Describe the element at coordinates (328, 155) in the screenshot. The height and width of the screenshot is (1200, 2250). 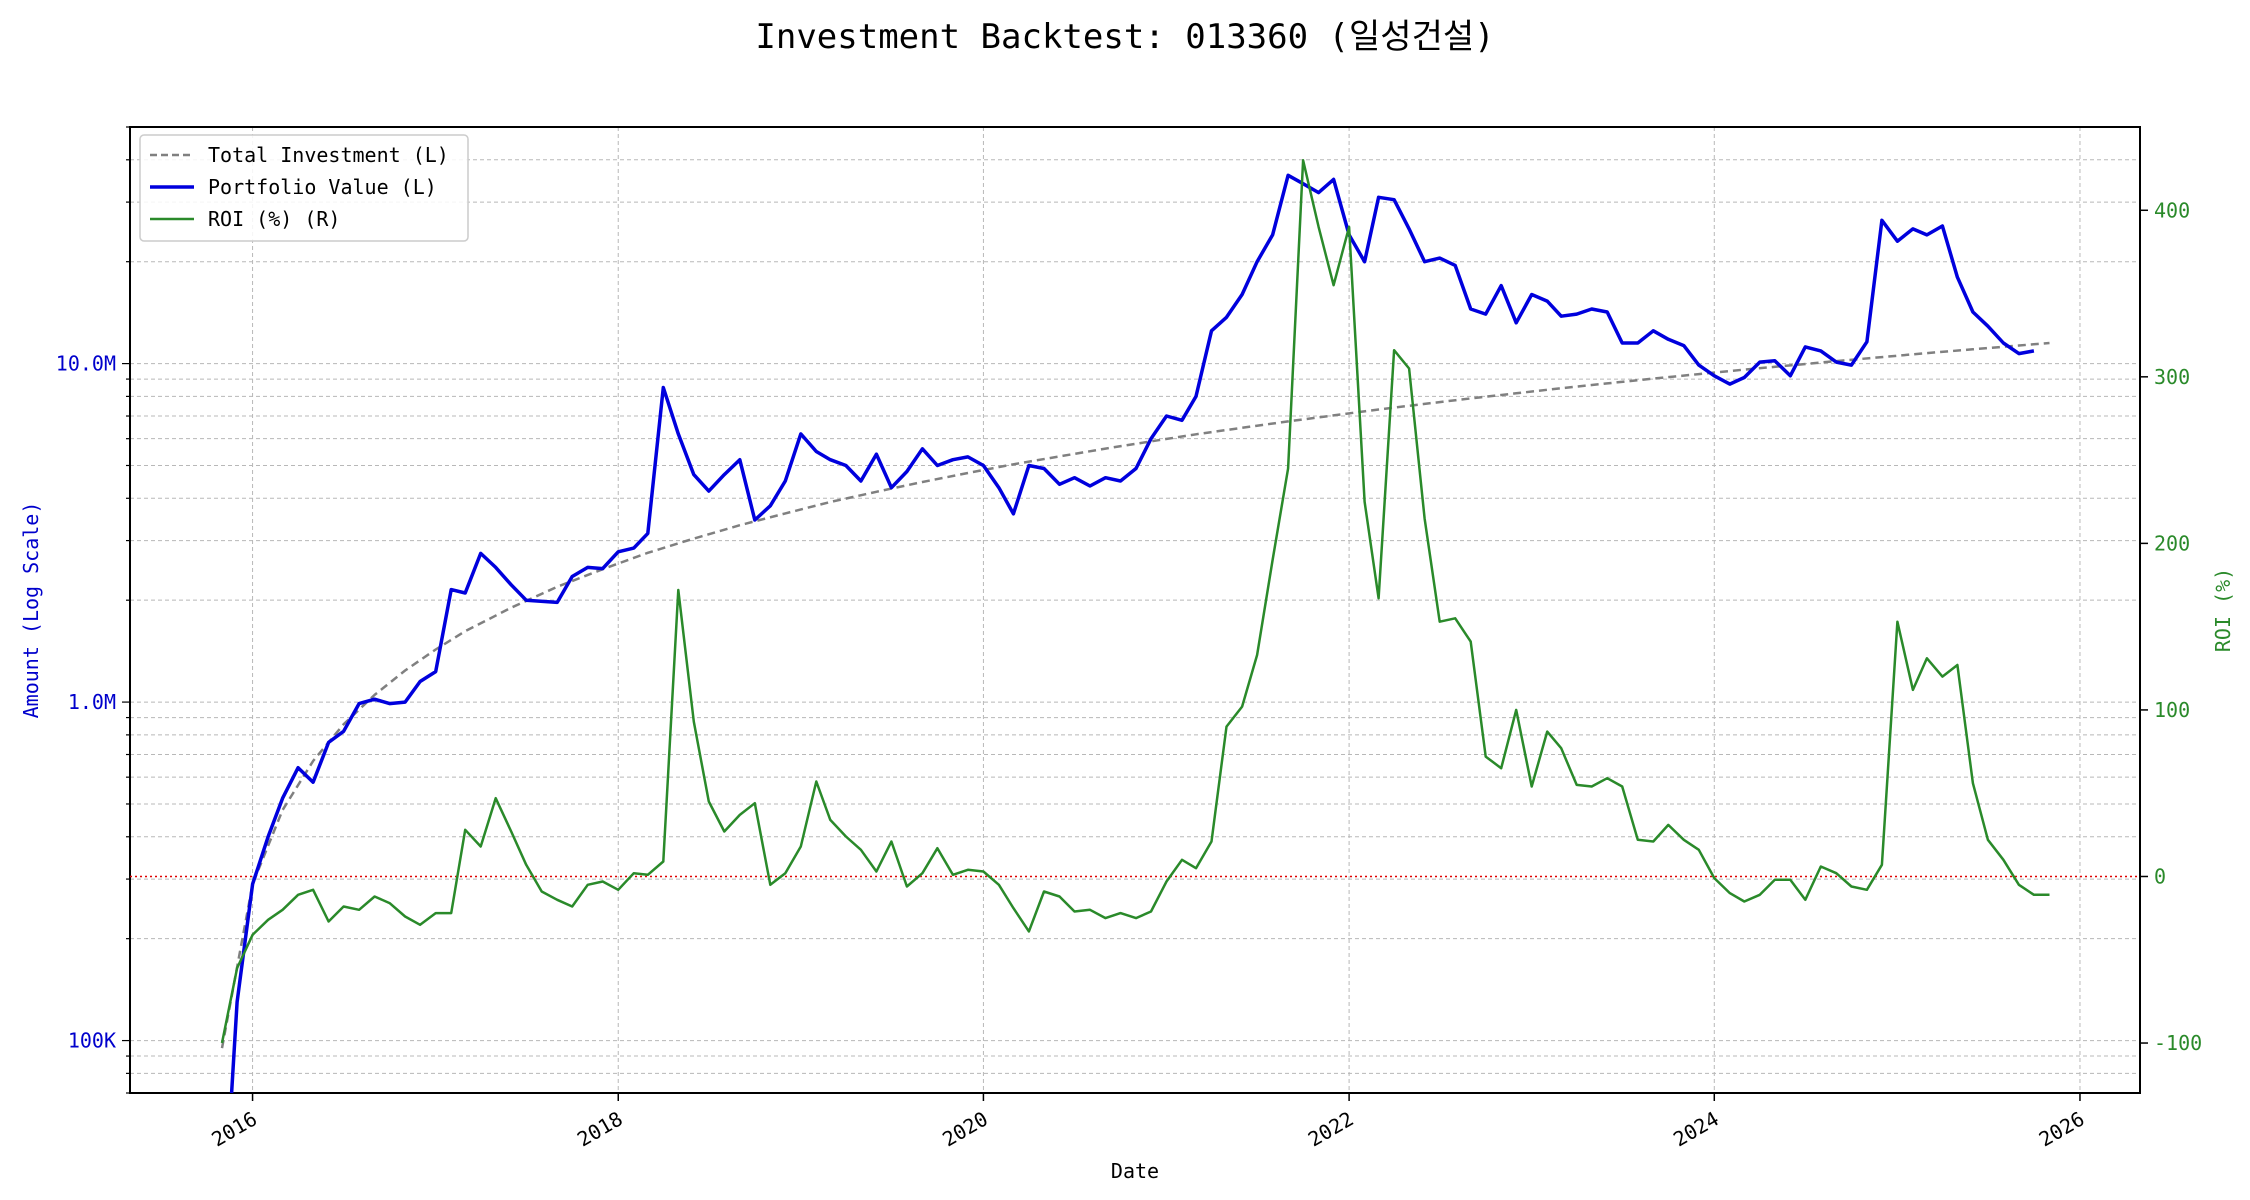
I see `legend-label-total-investment: Total Investment (L)` at that location.